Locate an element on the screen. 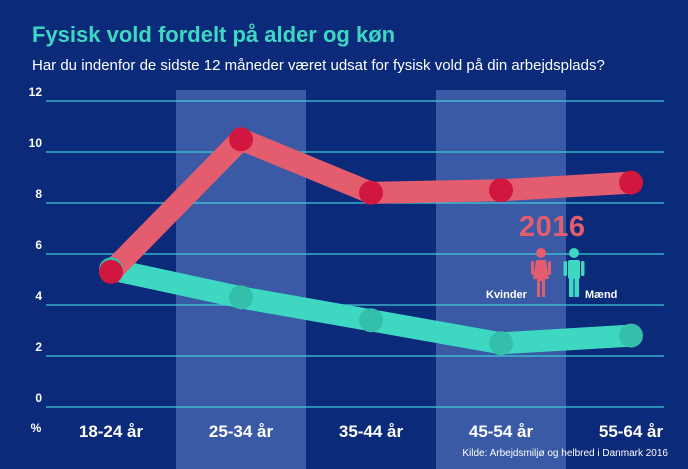 The image size is (688, 469). legend-label-women: Kvinder is located at coordinates (506, 295).